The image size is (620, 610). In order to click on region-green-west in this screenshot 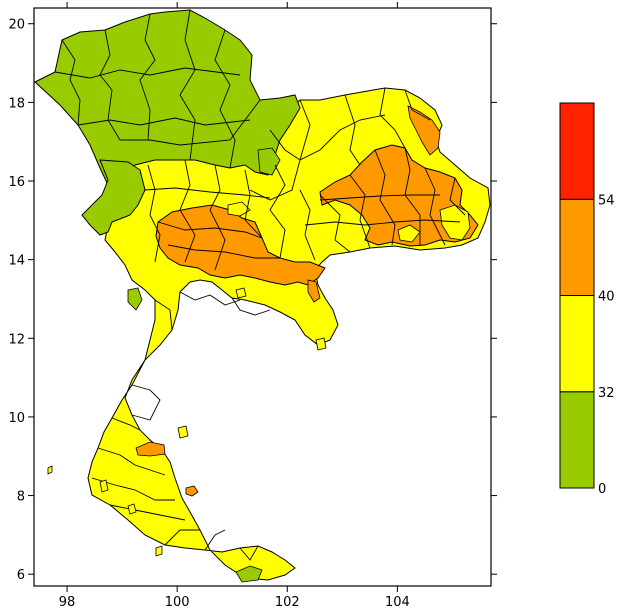, I will do `click(113, 197)`.